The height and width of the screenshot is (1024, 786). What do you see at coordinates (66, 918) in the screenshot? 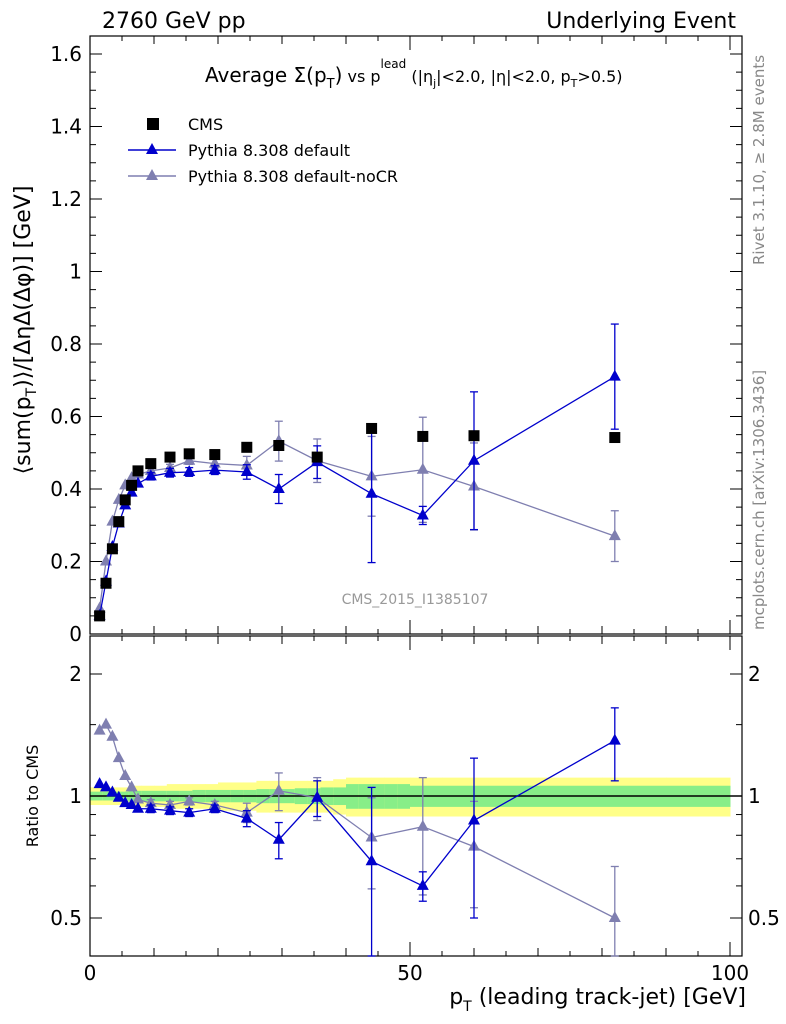
I see `ratio-y-tick-label: 0.5` at bounding box center [66, 918].